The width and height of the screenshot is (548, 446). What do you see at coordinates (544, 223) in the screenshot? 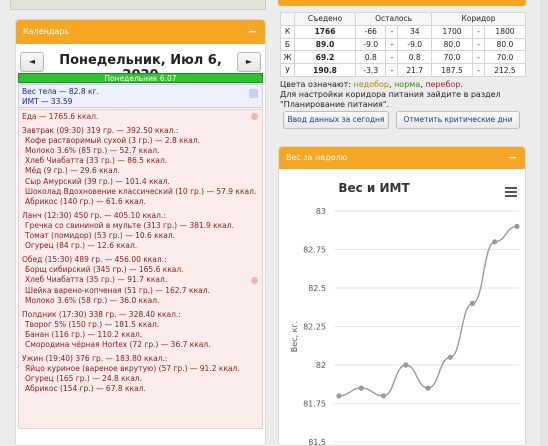
I see `scrollbar` at bounding box center [544, 223].